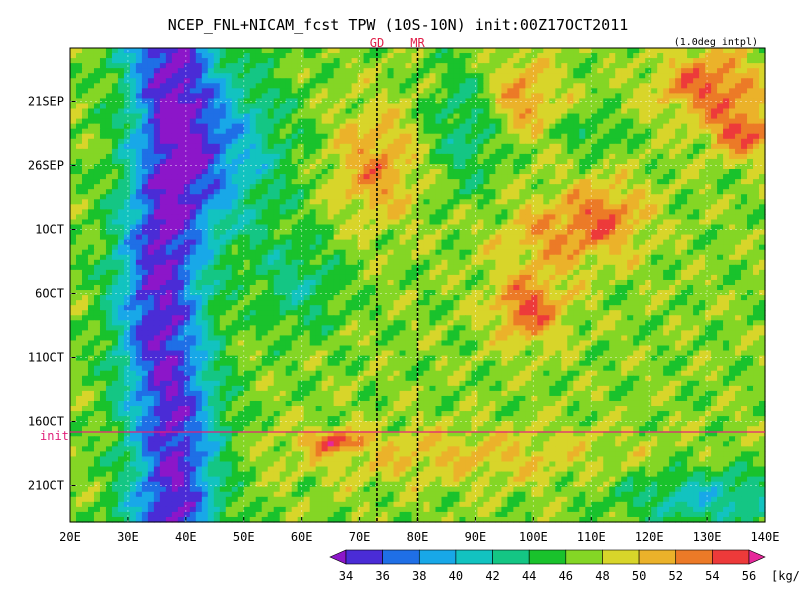  I want to click on y-tick-label: 21SEP, so click(46, 102).